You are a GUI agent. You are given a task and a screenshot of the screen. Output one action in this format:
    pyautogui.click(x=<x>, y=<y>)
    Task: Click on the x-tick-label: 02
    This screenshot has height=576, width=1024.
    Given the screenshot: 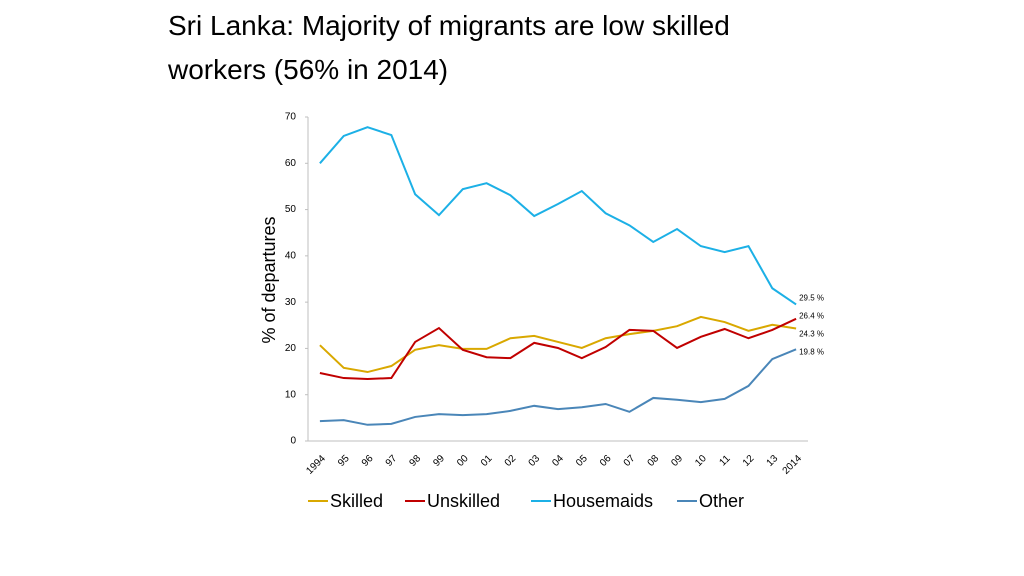 What is the action you would take?
    pyautogui.click(x=511, y=461)
    